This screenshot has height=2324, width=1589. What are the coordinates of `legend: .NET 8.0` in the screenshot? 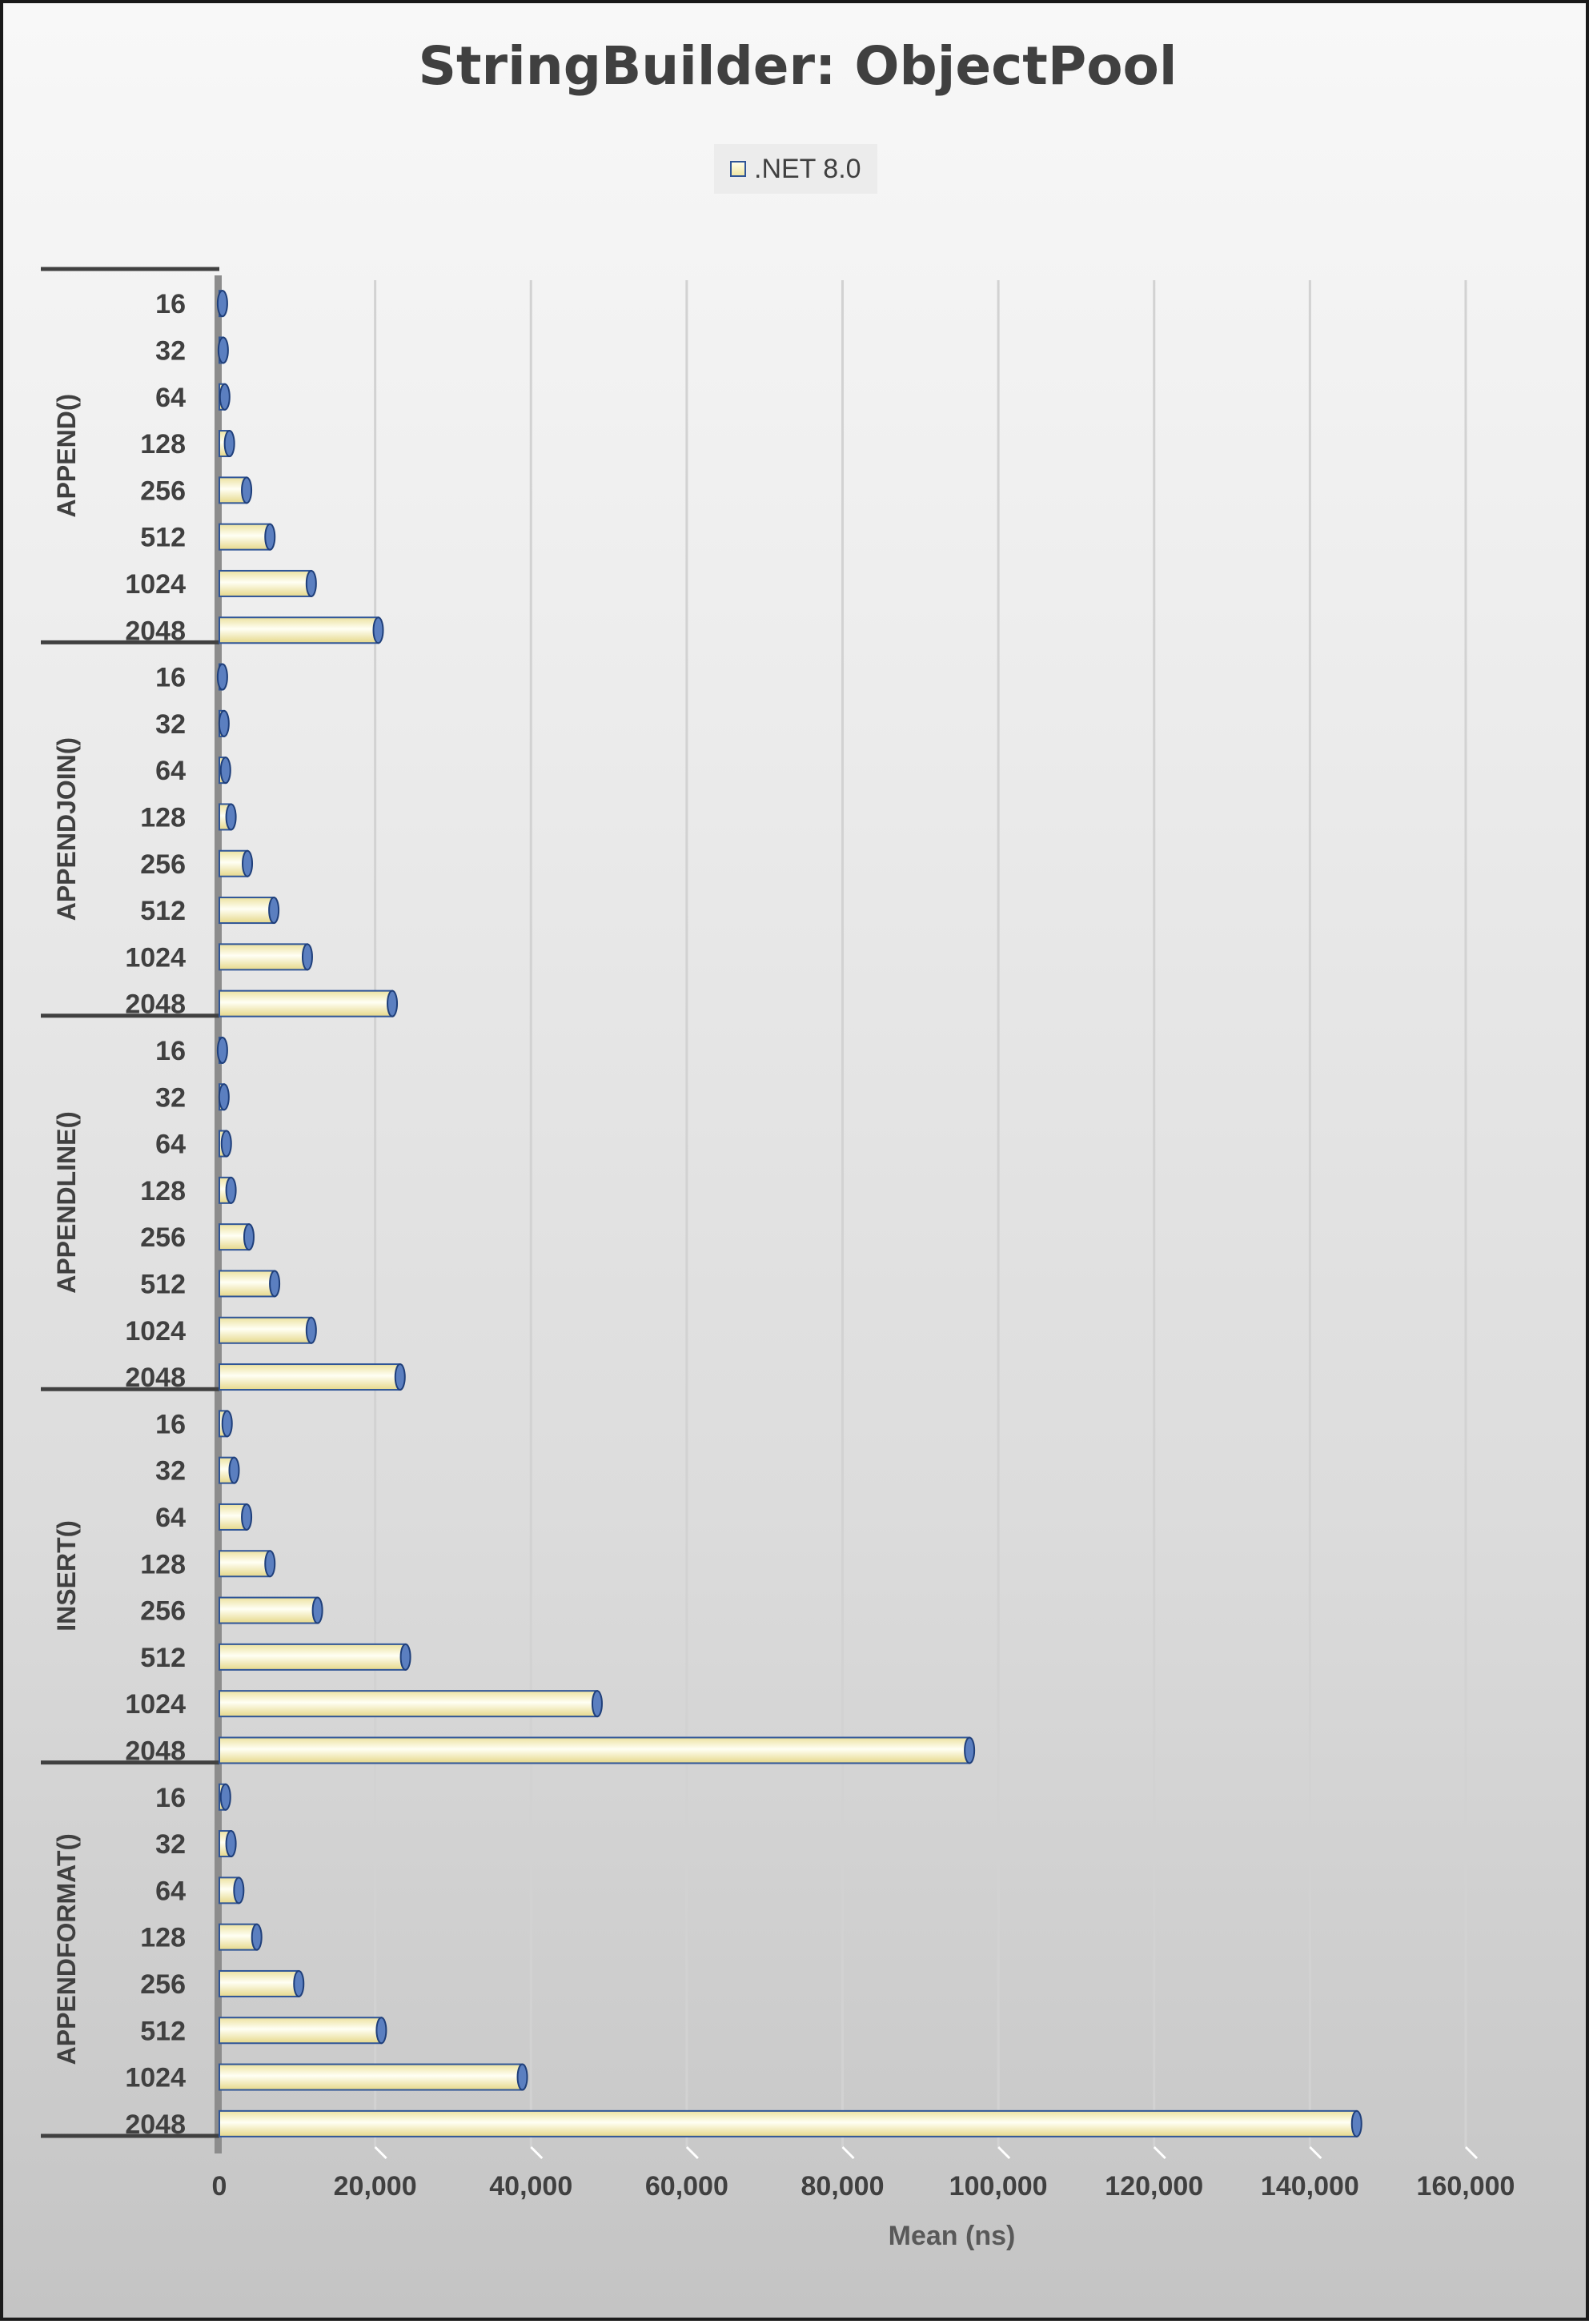 It's located at (795, 169).